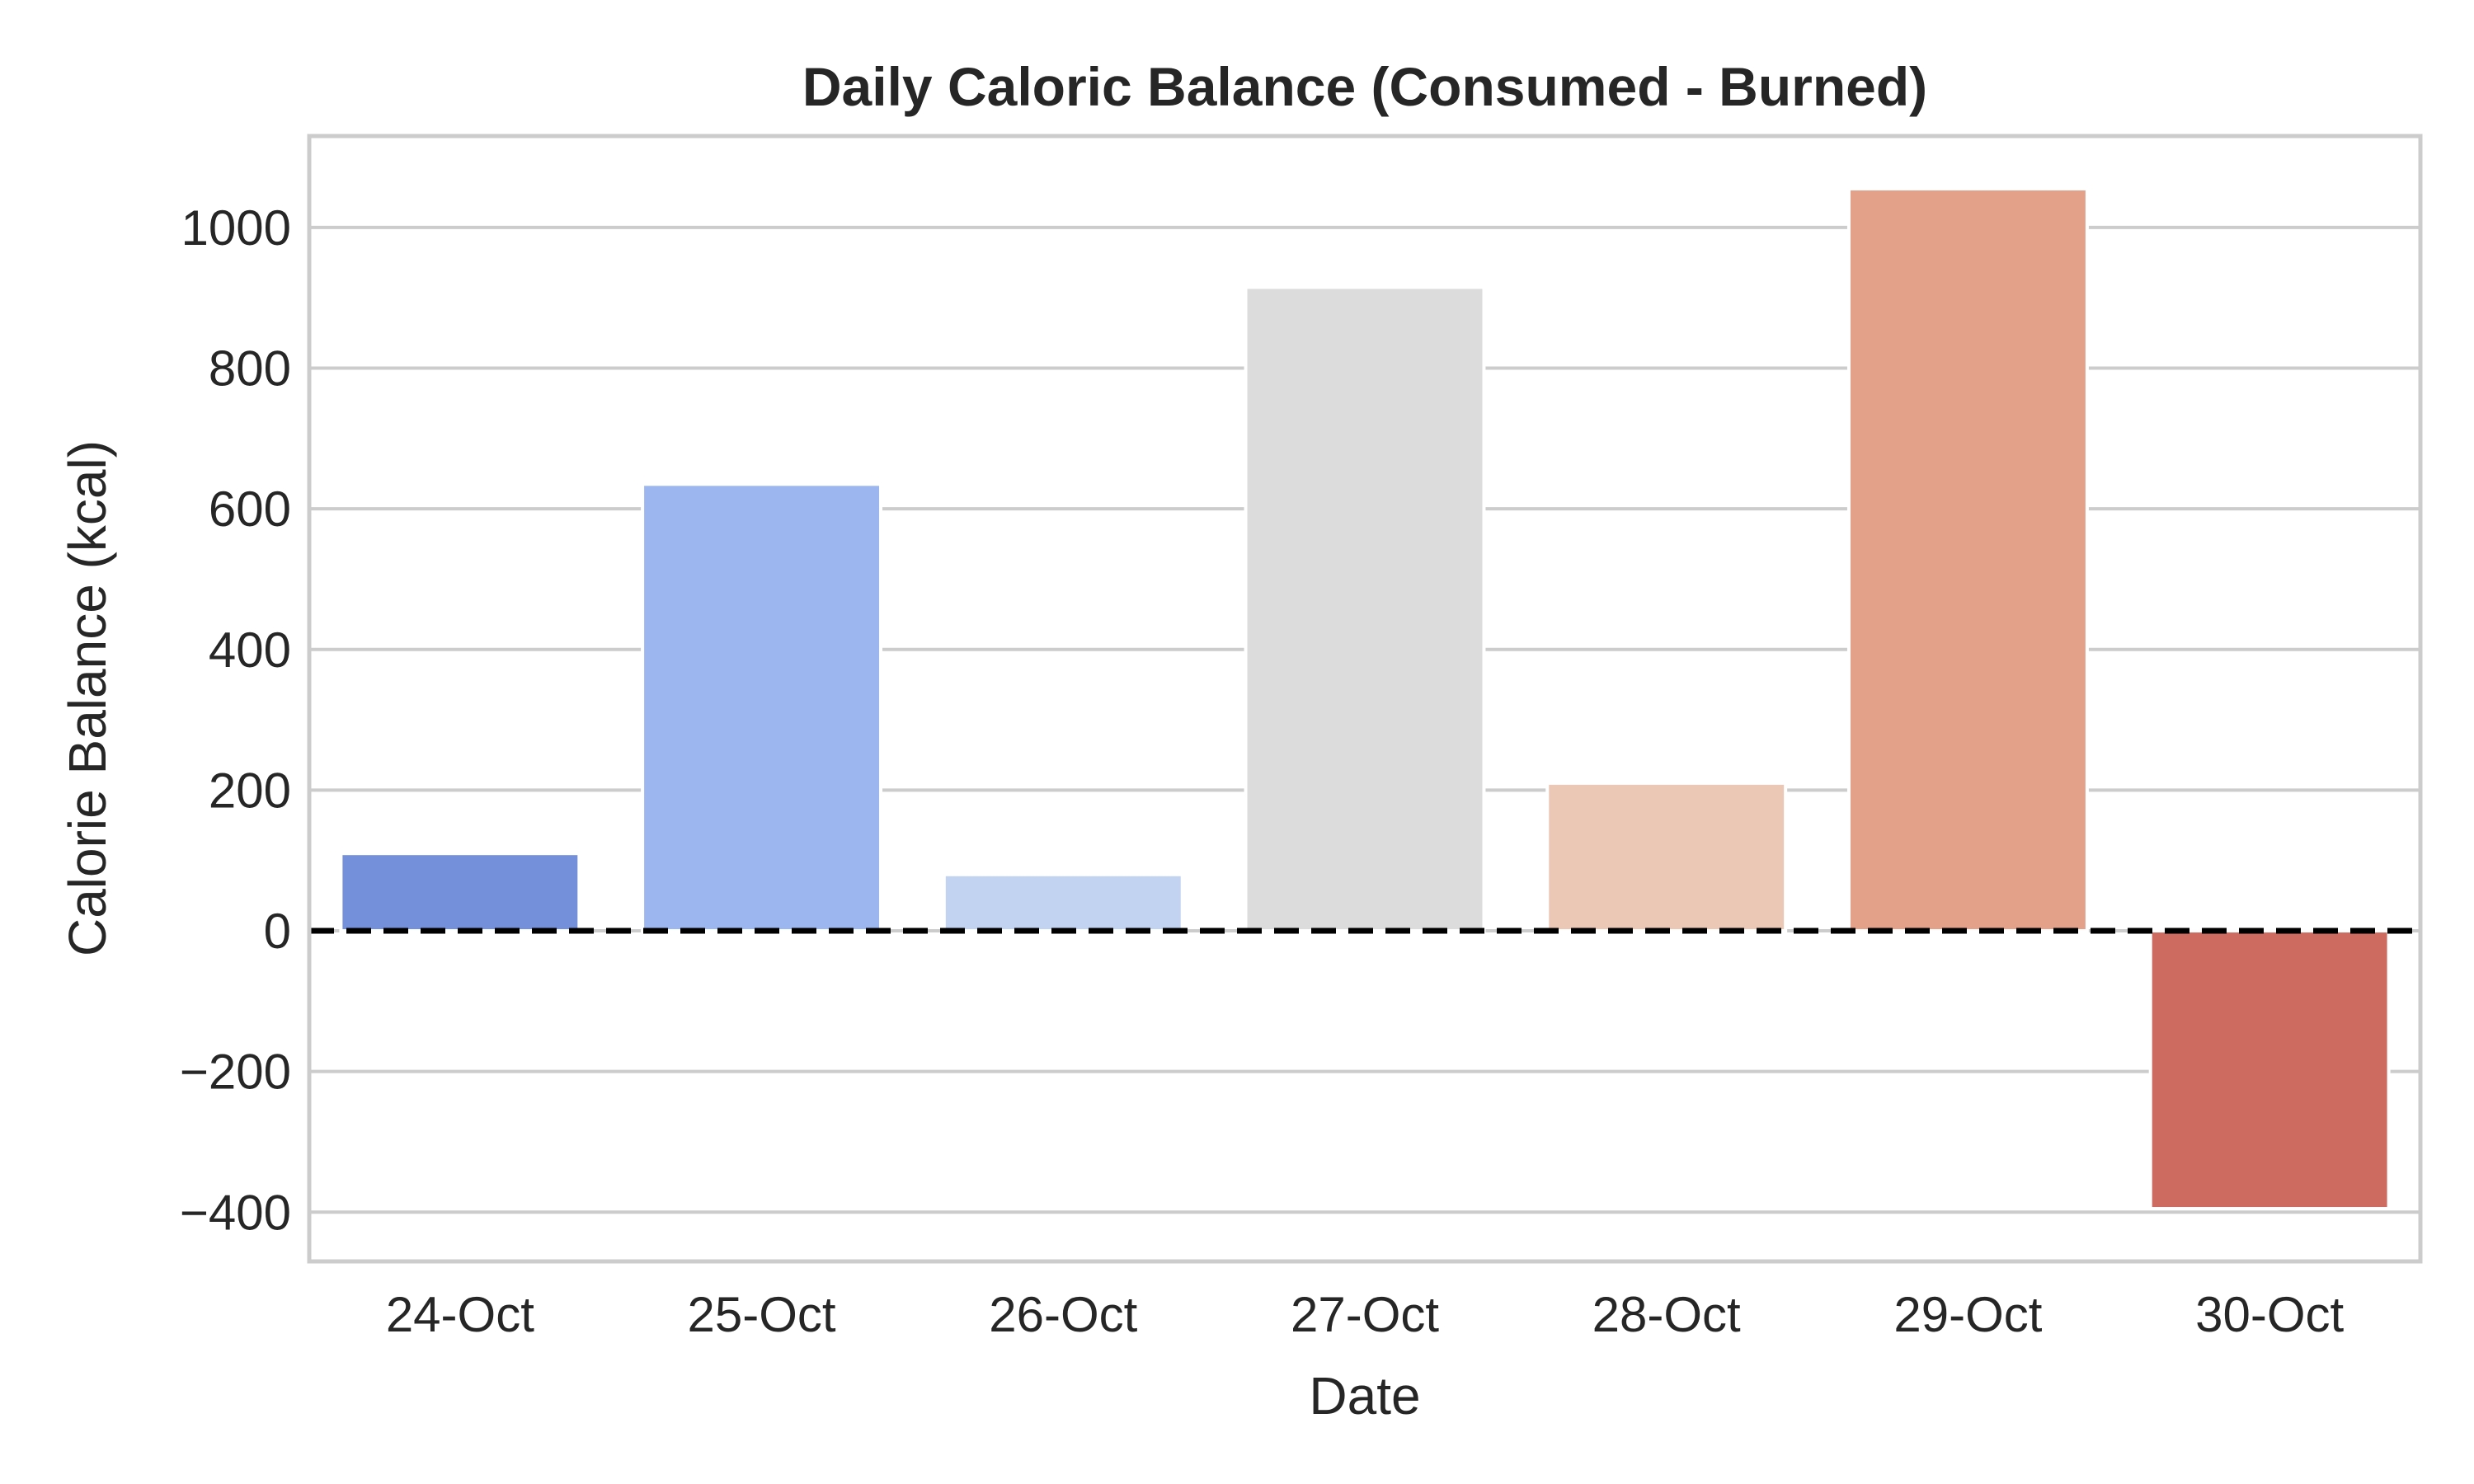 The width and height of the screenshot is (2474, 1484). What do you see at coordinates (1063, 902) in the screenshot?
I see `bar-26-oct` at bounding box center [1063, 902].